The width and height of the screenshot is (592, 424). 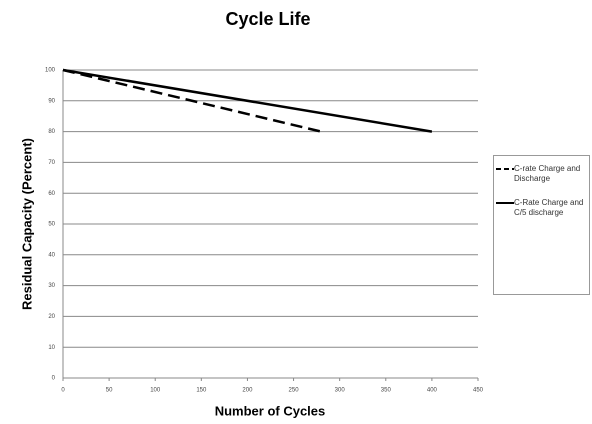 I want to click on legend-label: C-Rate Charge and C/5 discharge, so click(x=549, y=207).